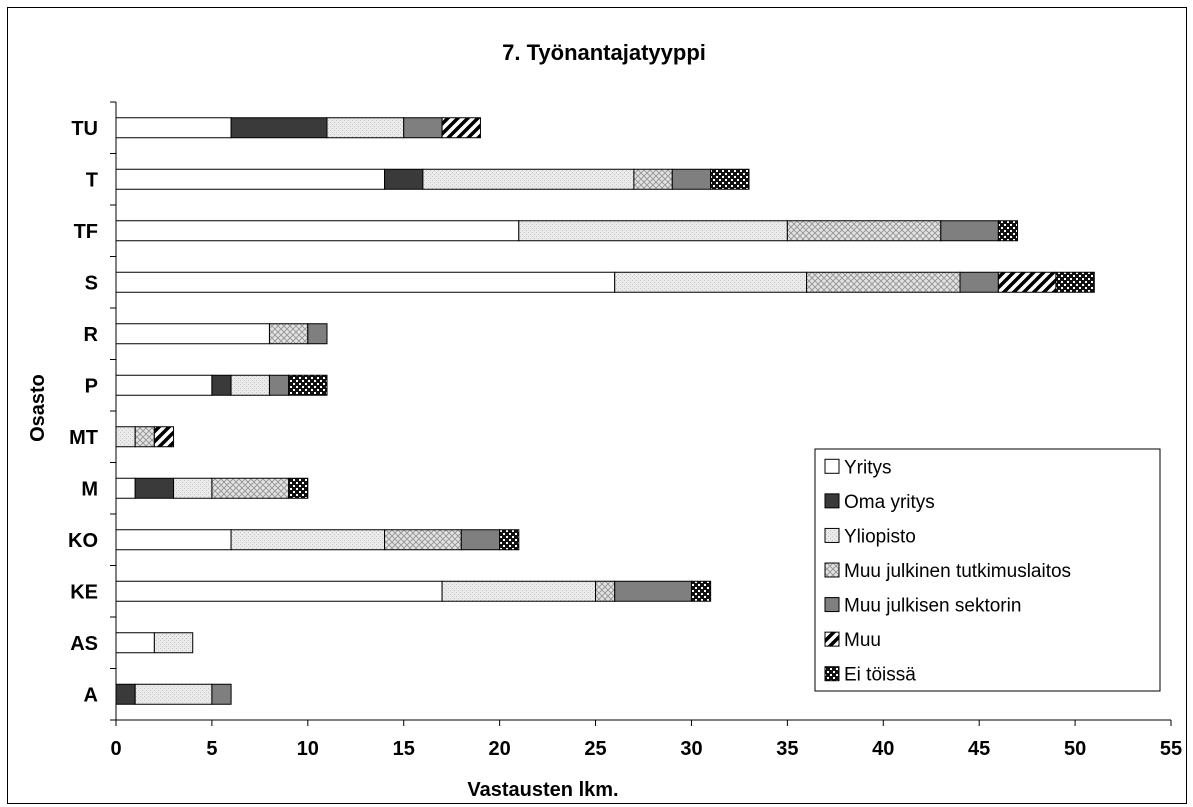 This screenshot has width=1193, height=807. I want to click on y-tick-label-tu: TU, so click(84, 129).